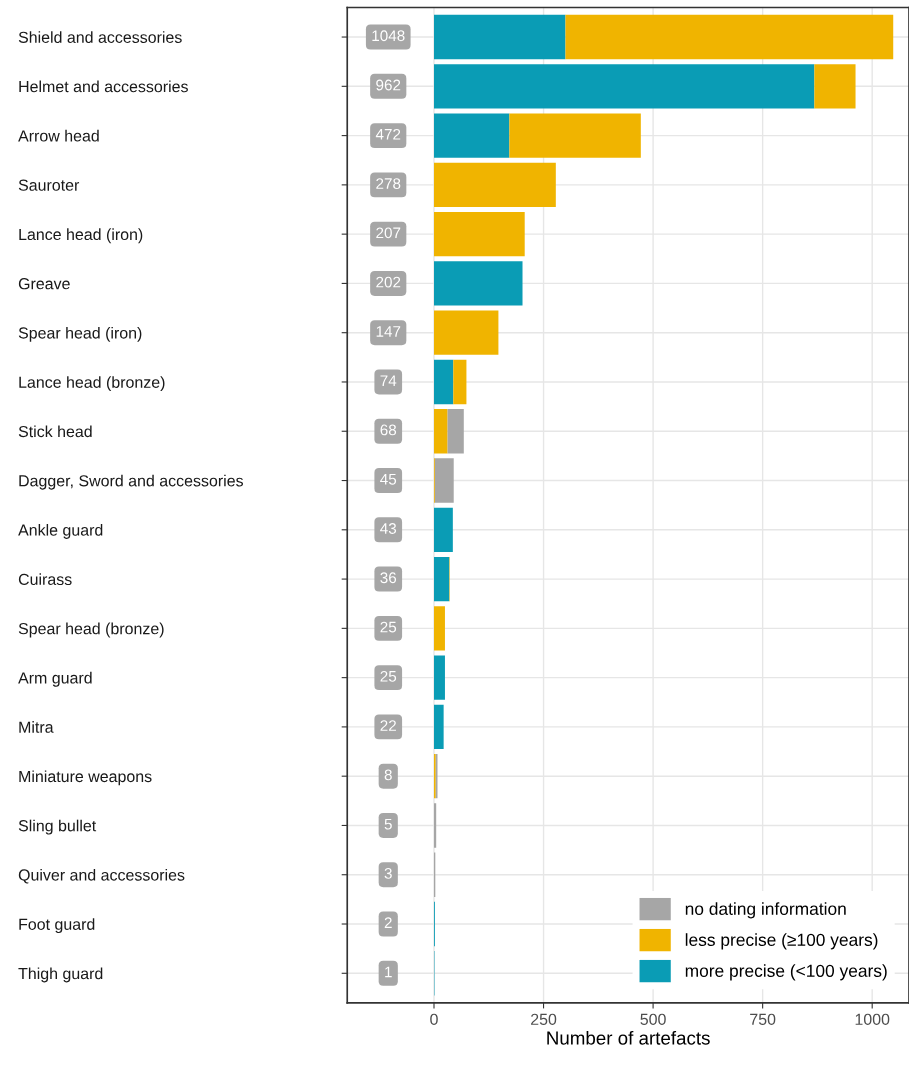  Describe the element at coordinates (388, 922) in the screenshot. I see `total-label: 2` at that location.